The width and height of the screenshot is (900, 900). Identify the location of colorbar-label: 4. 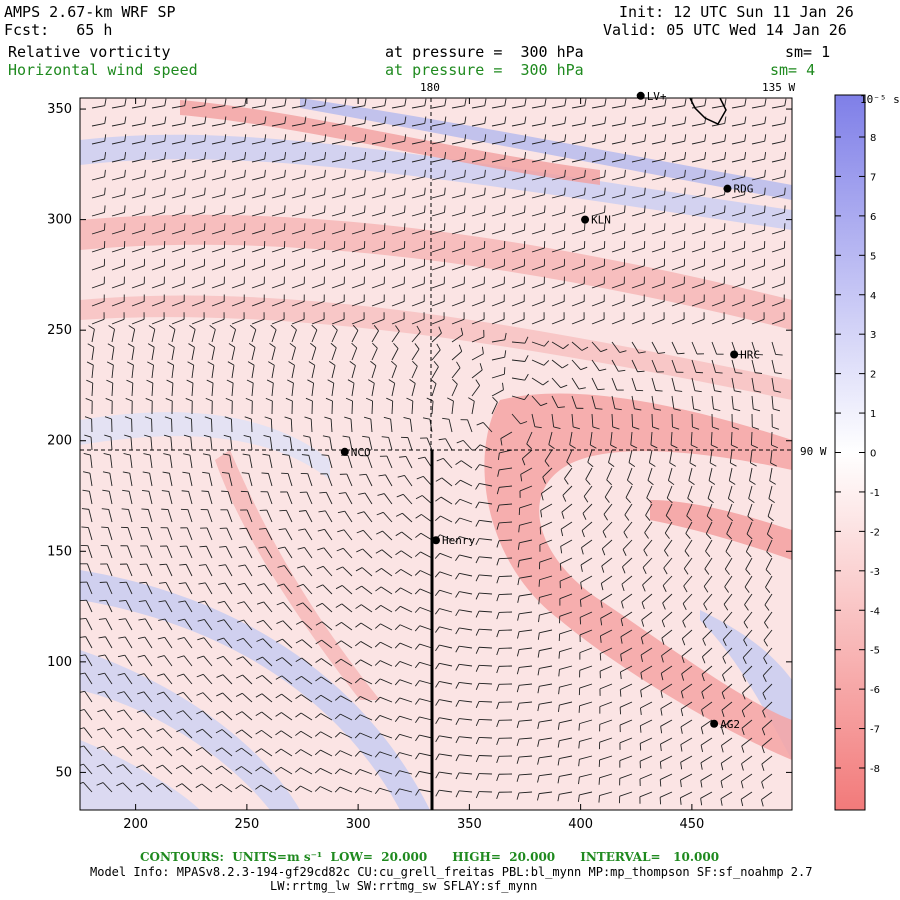
(873, 296).